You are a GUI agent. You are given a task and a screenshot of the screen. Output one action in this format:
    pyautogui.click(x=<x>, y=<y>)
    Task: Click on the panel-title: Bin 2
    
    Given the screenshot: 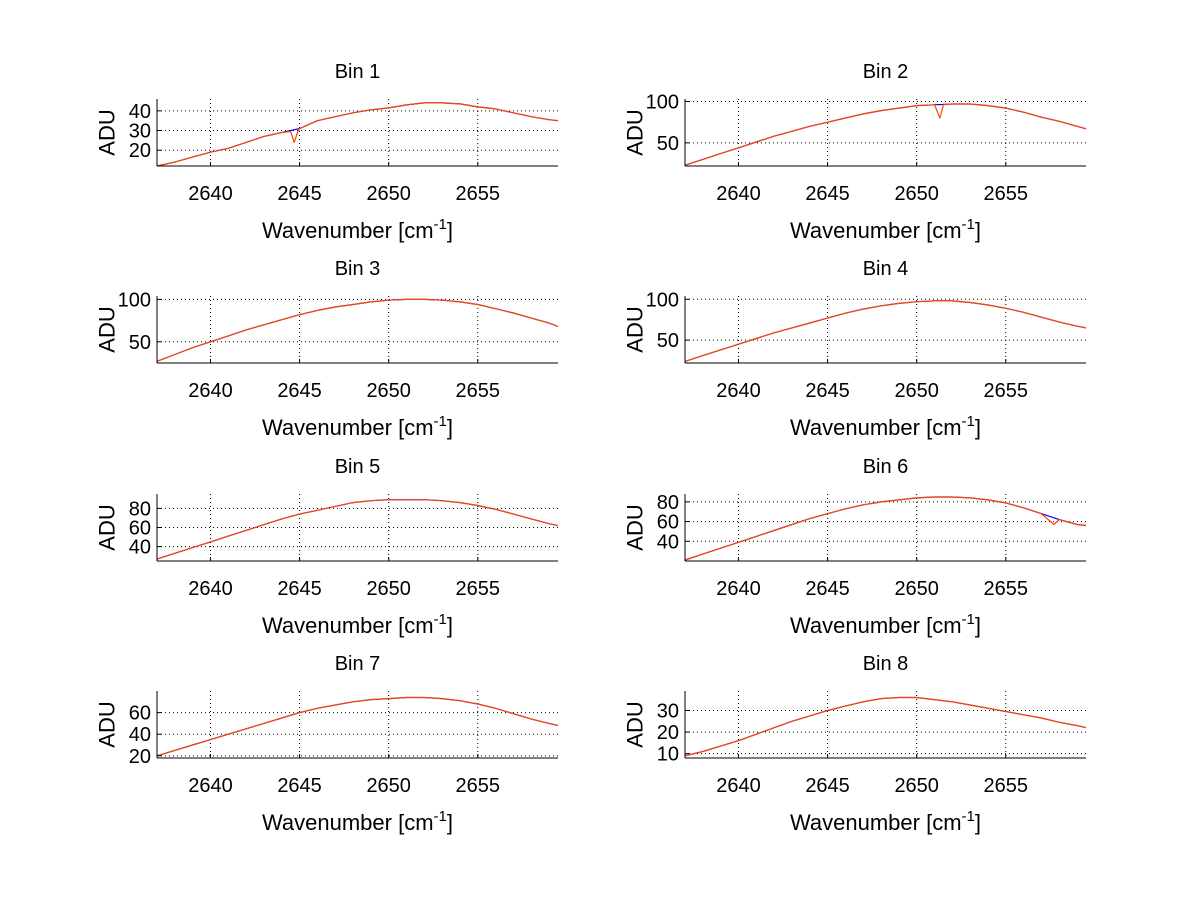 What is the action you would take?
    pyautogui.click(x=886, y=72)
    